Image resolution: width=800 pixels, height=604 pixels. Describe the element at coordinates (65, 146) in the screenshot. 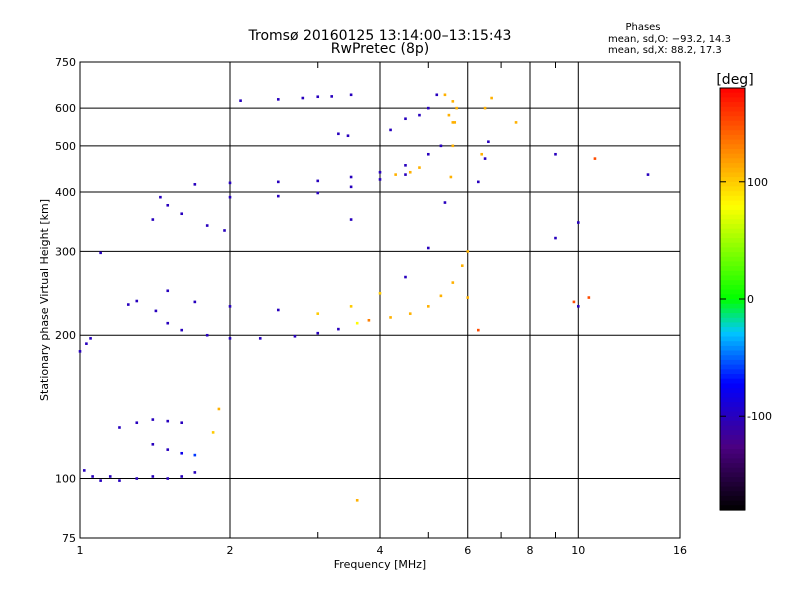

I see `y-tick-label: 500` at that location.